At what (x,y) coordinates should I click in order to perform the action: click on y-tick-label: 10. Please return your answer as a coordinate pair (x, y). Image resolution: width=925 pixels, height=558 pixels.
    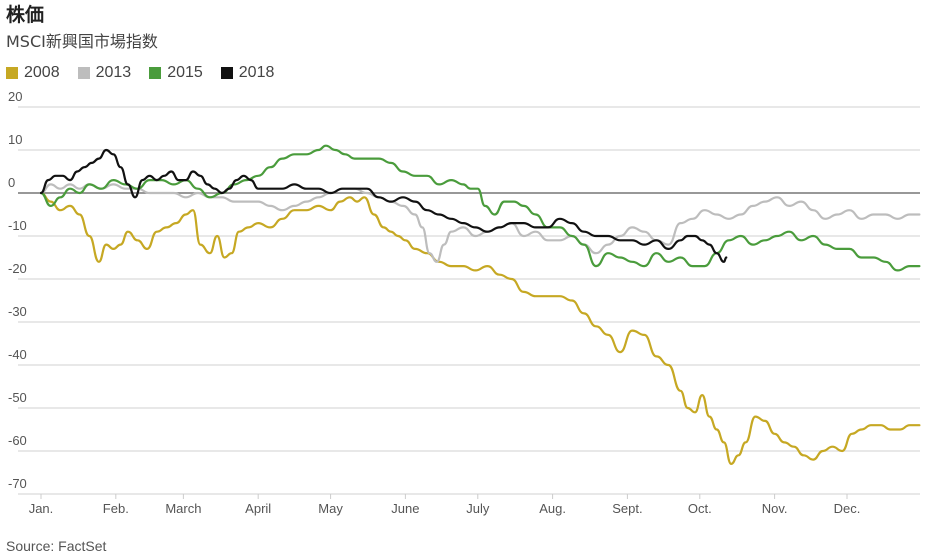
    Looking at the image, I should click on (15, 139).